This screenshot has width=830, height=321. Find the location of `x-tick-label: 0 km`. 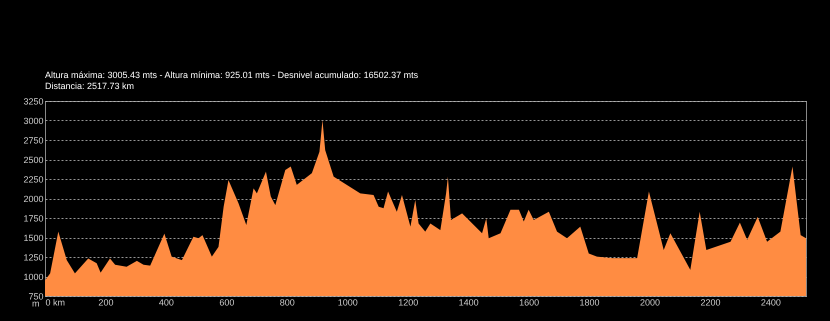

x-tick-label: 0 km is located at coordinates (56, 303).